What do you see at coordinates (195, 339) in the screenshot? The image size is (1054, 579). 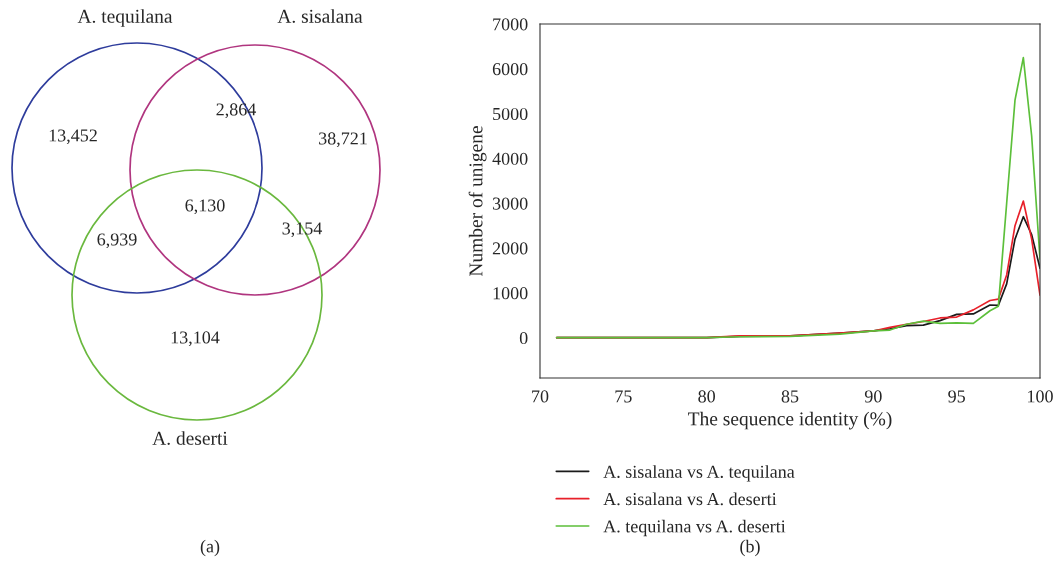 I see `text: 13,104` at bounding box center [195, 339].